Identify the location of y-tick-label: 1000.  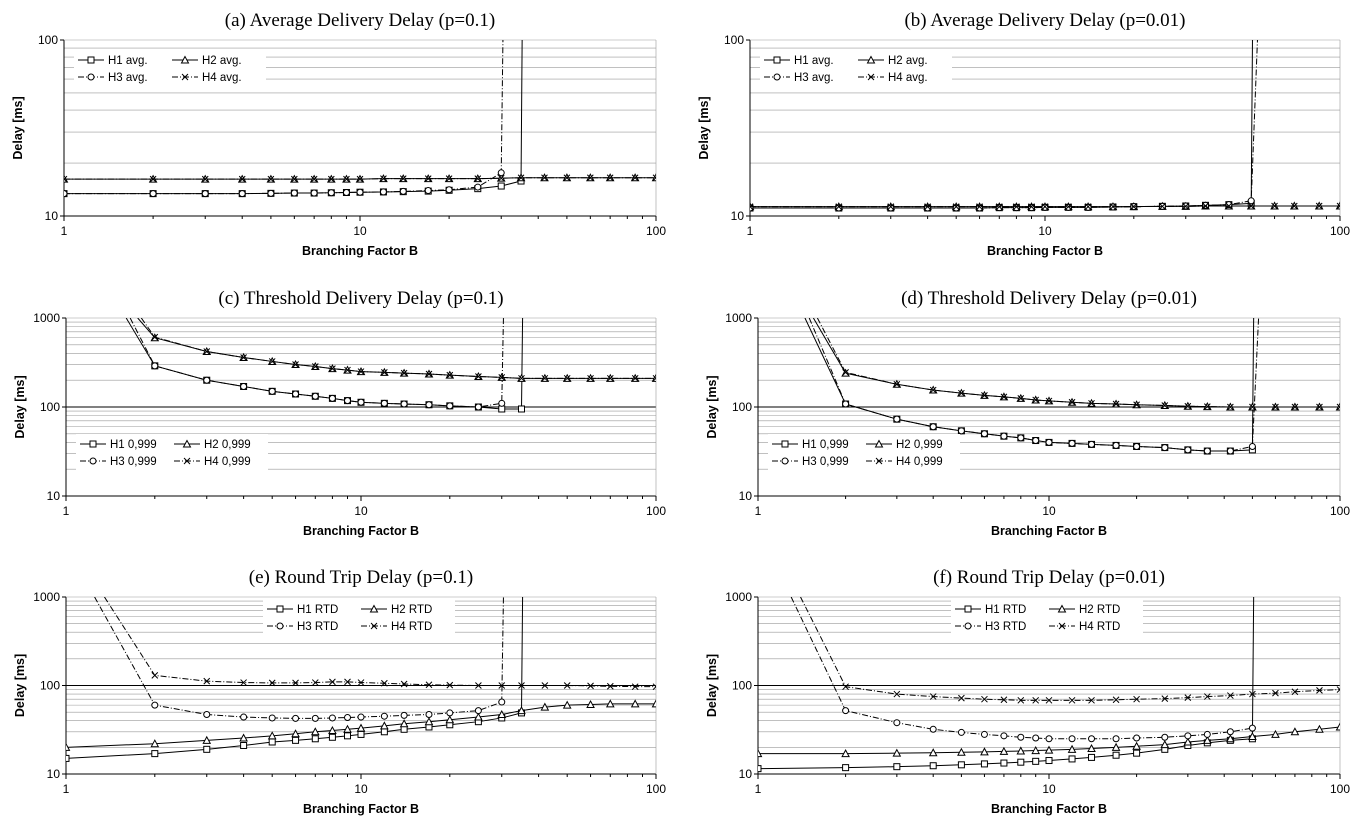
(46, 597).